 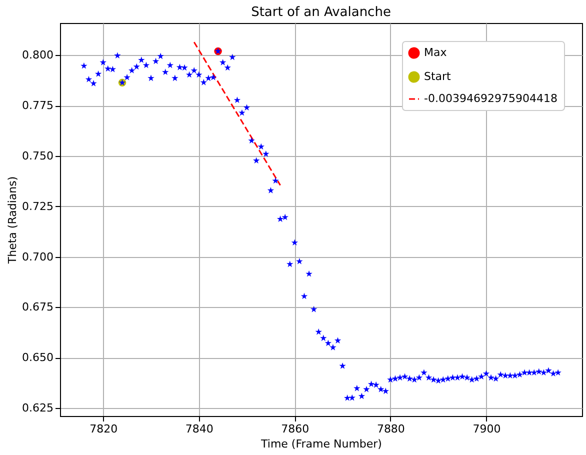 What do you see at coordinates (38, 55) in the screenshot?
I see `y-tick-label: 0.800` at bounding box center [38, 55].